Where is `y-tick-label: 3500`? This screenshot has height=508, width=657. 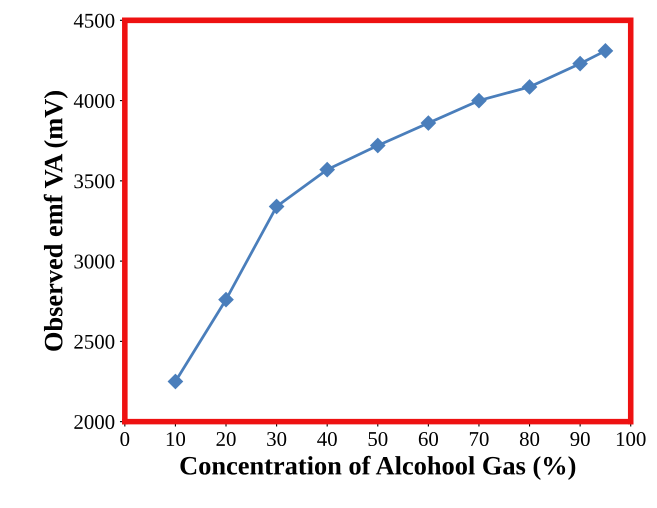 y-tick-label: 3500 is located at coordinates (94, 181).